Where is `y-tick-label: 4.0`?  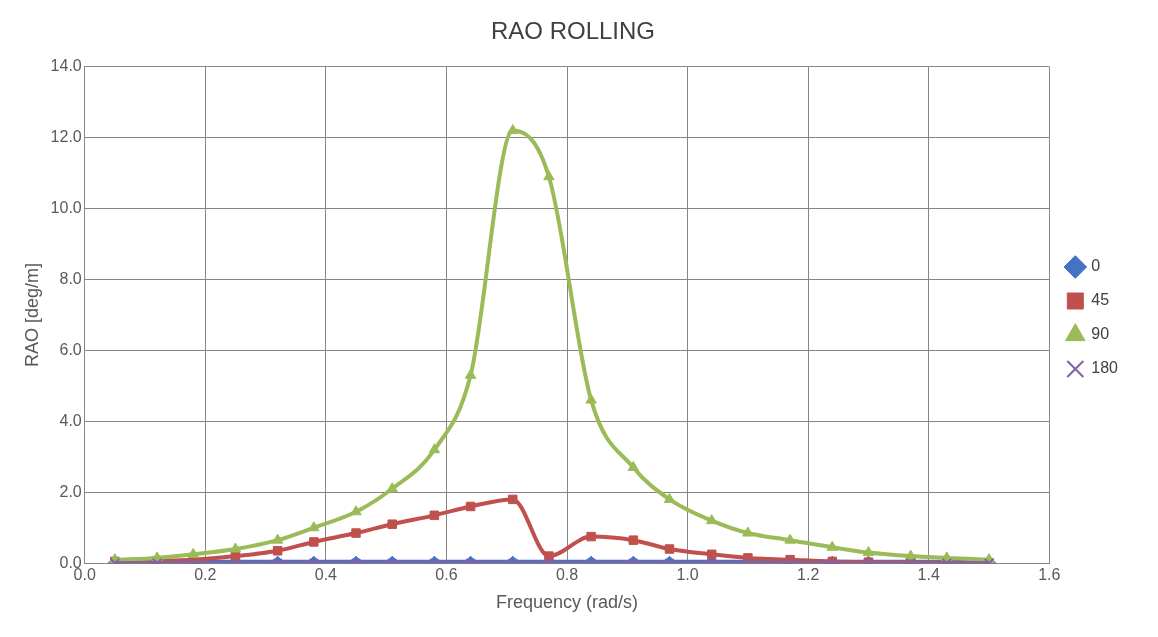
y-tick-label: 4.0 is located at coordinates (70, 420).